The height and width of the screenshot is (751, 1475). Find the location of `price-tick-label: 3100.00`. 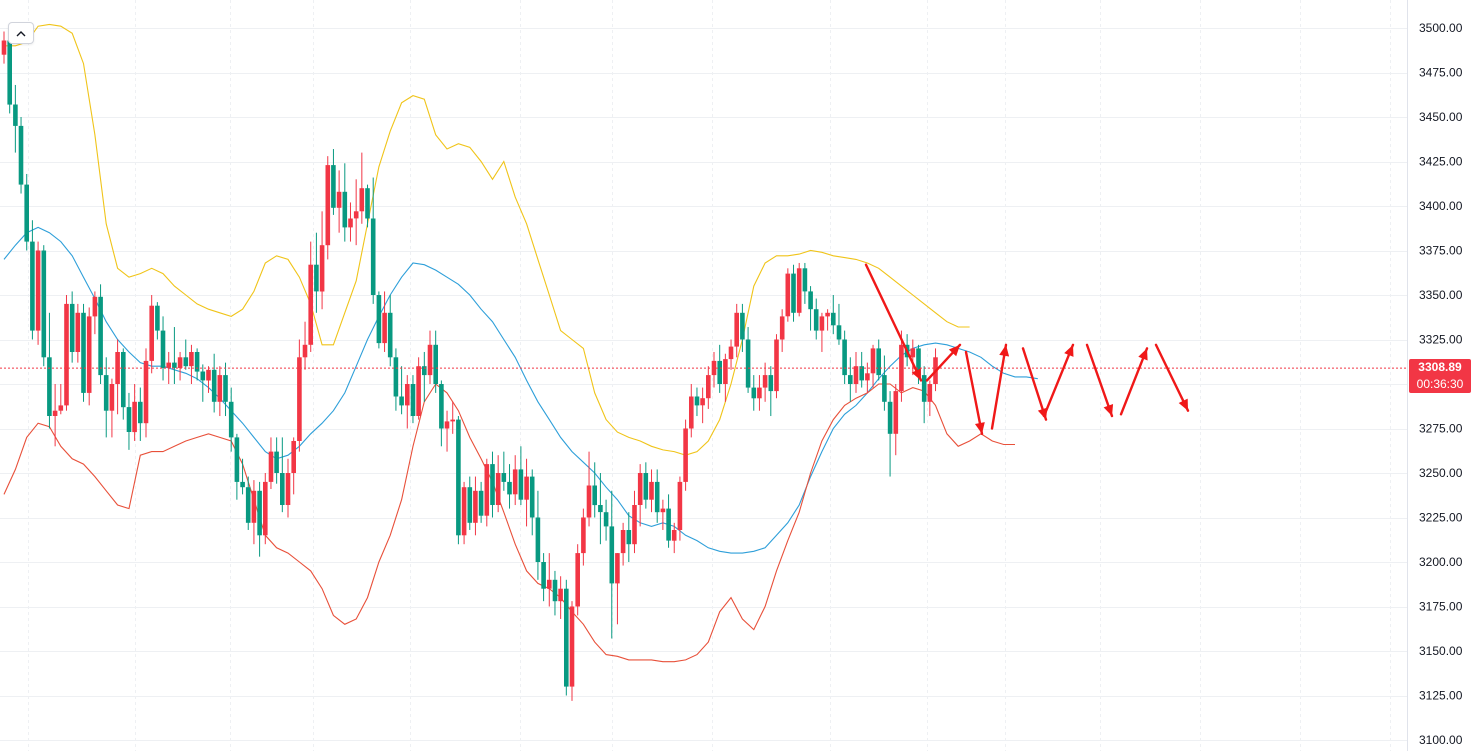

price-tick-label: 3100.00 is located at coordinates (1441, 740).